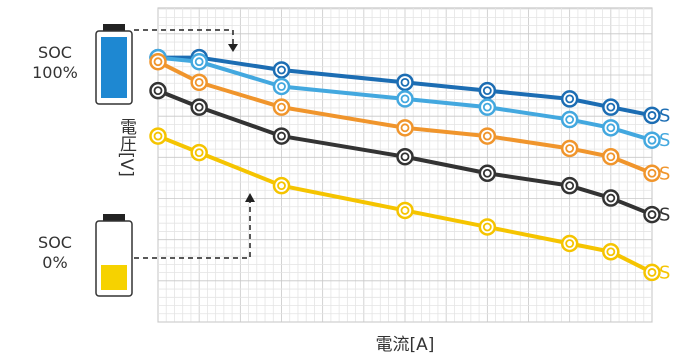  Describe the element at coordinates (126, 147) in the screenshot. I see `y-axis-label: 電圧[V]` at that location.